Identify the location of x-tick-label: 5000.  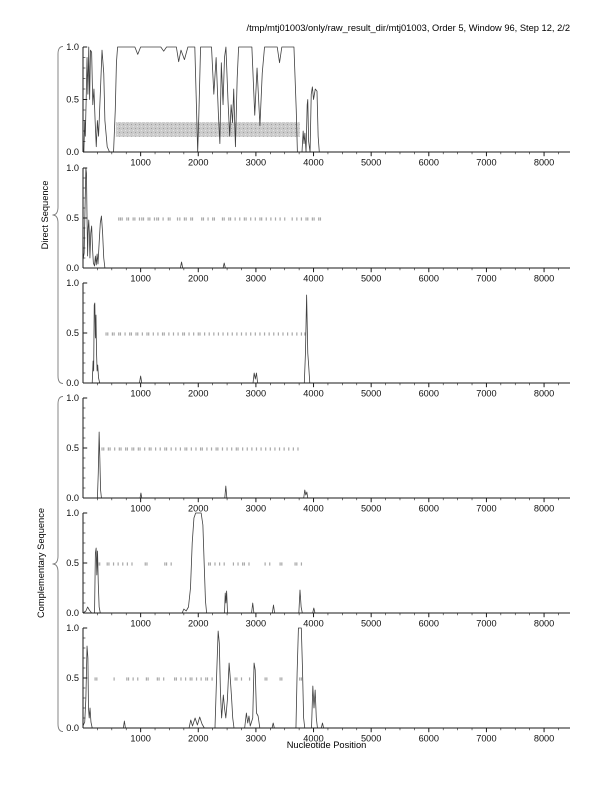
(371, 279).